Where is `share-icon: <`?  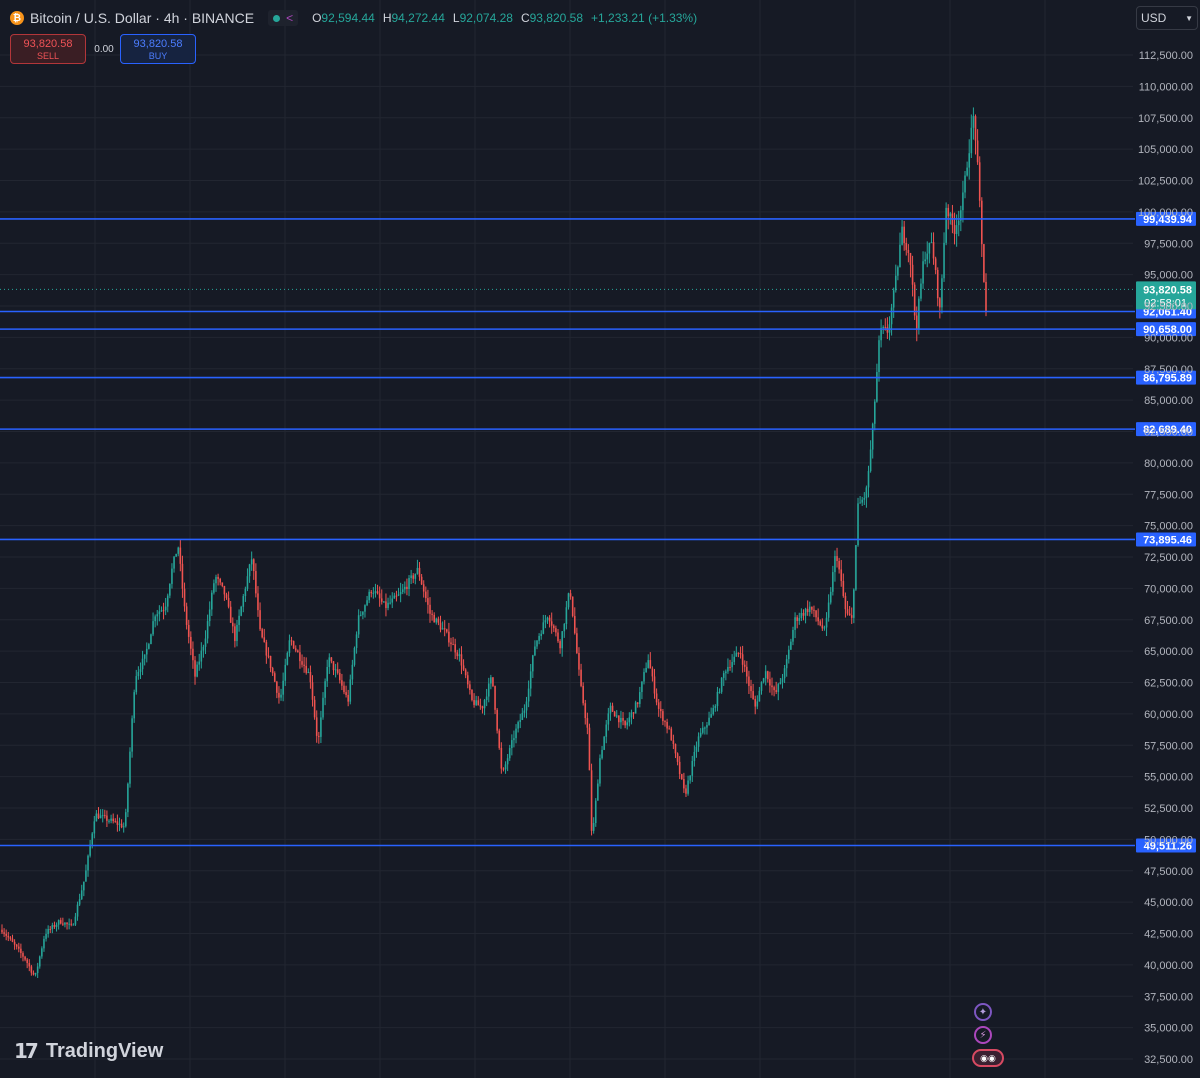
share-icon: < is located at coordinates (290, 18).